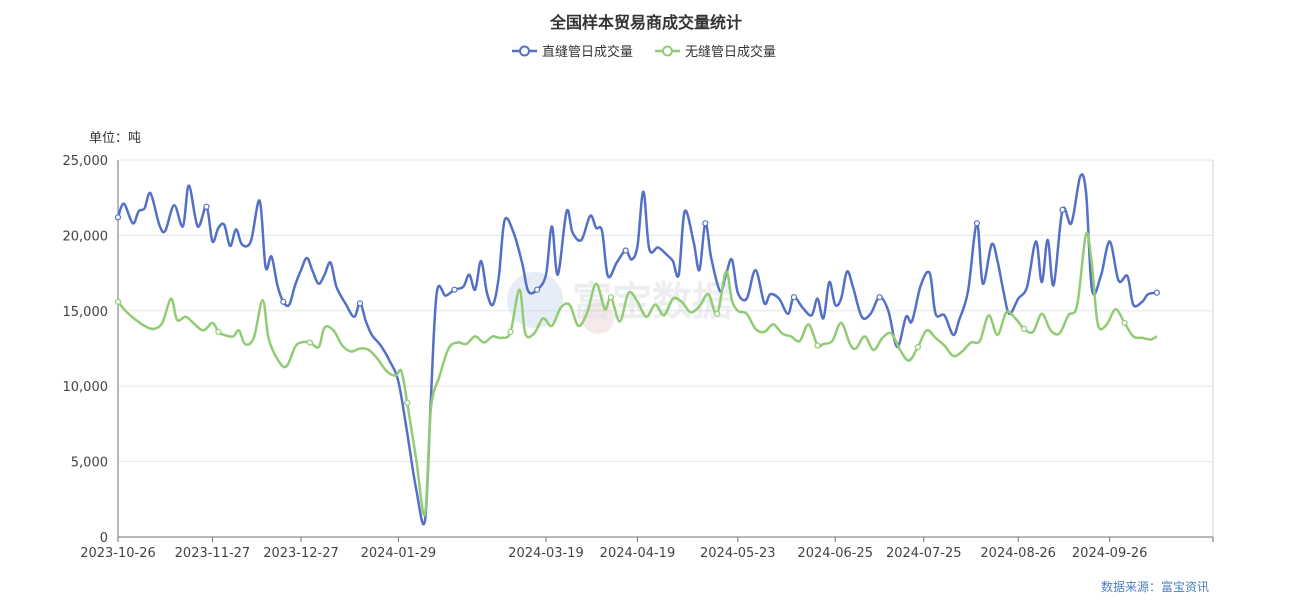 The height and width of the screenshot is (600, 1292). What do you see at coordinates (645, 22) in the screenshot?
I see `chart-title: 全国样本贸易商成交量统计` at bounding box center [645, 22].